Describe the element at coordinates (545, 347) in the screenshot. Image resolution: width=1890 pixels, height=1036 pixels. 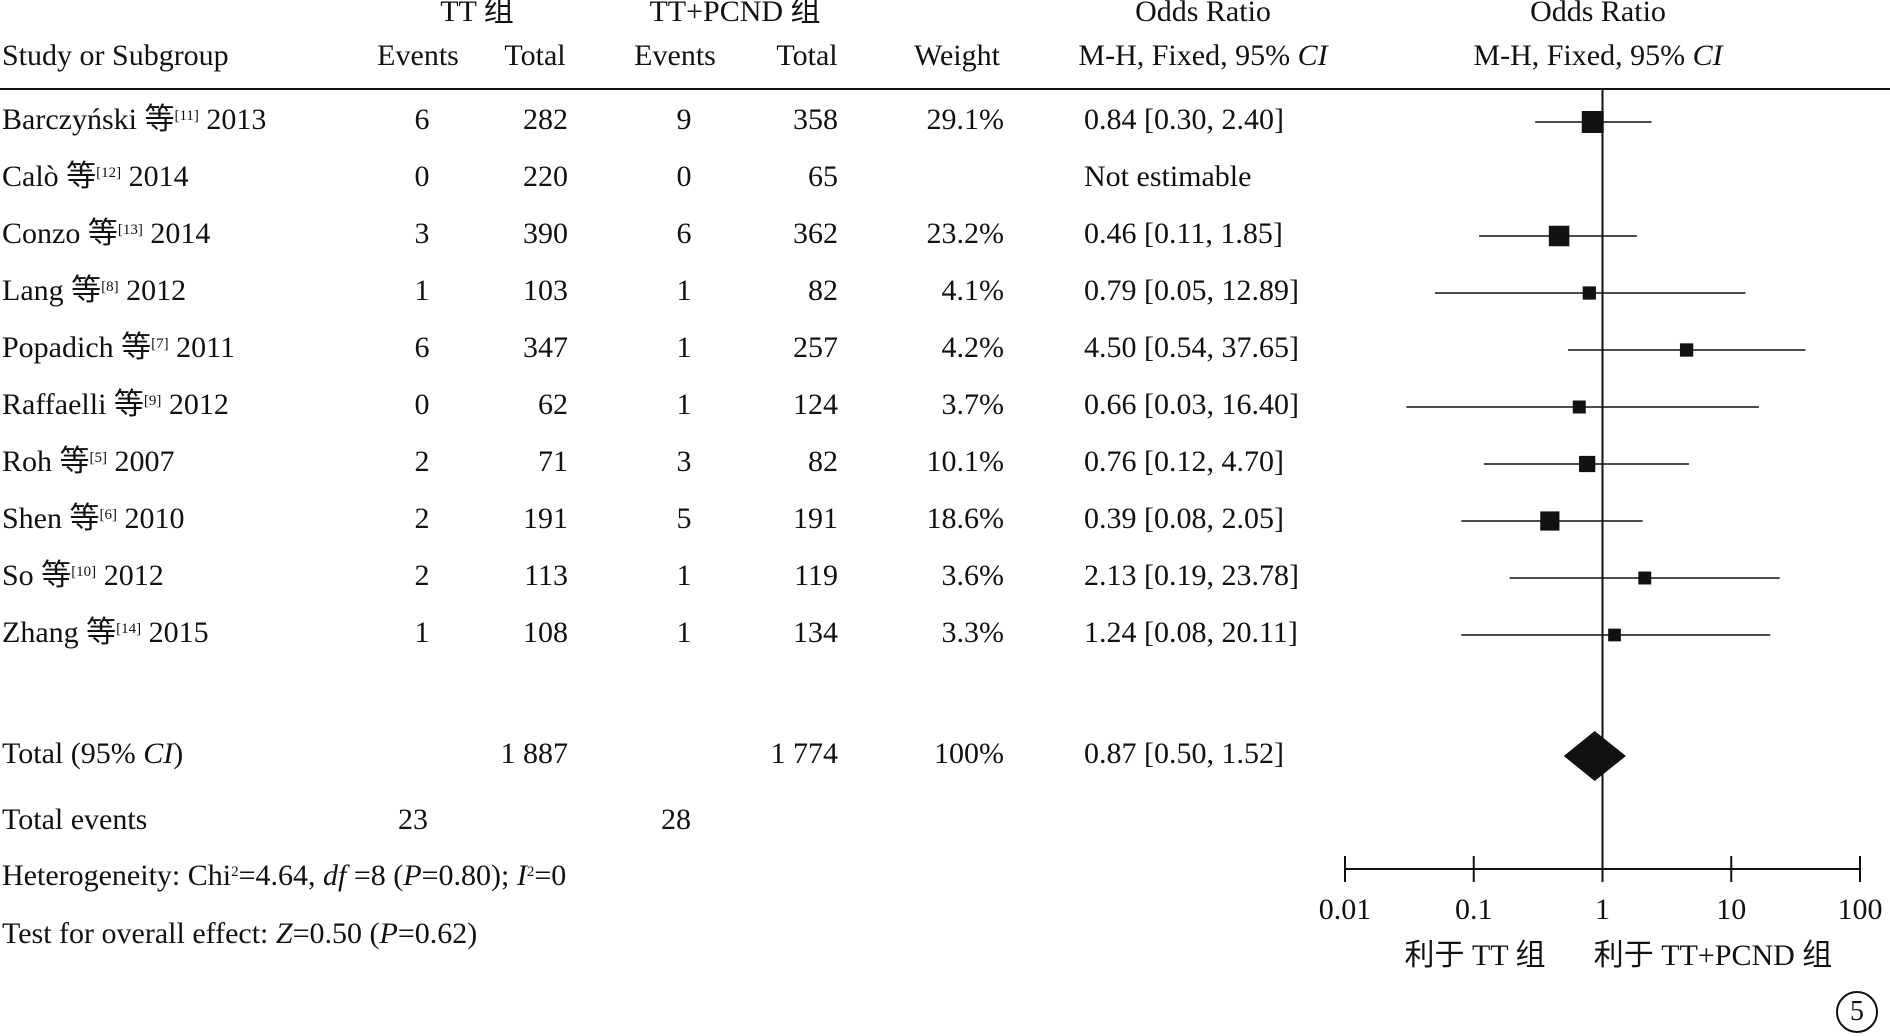
I see `total-1: 347` at that location.